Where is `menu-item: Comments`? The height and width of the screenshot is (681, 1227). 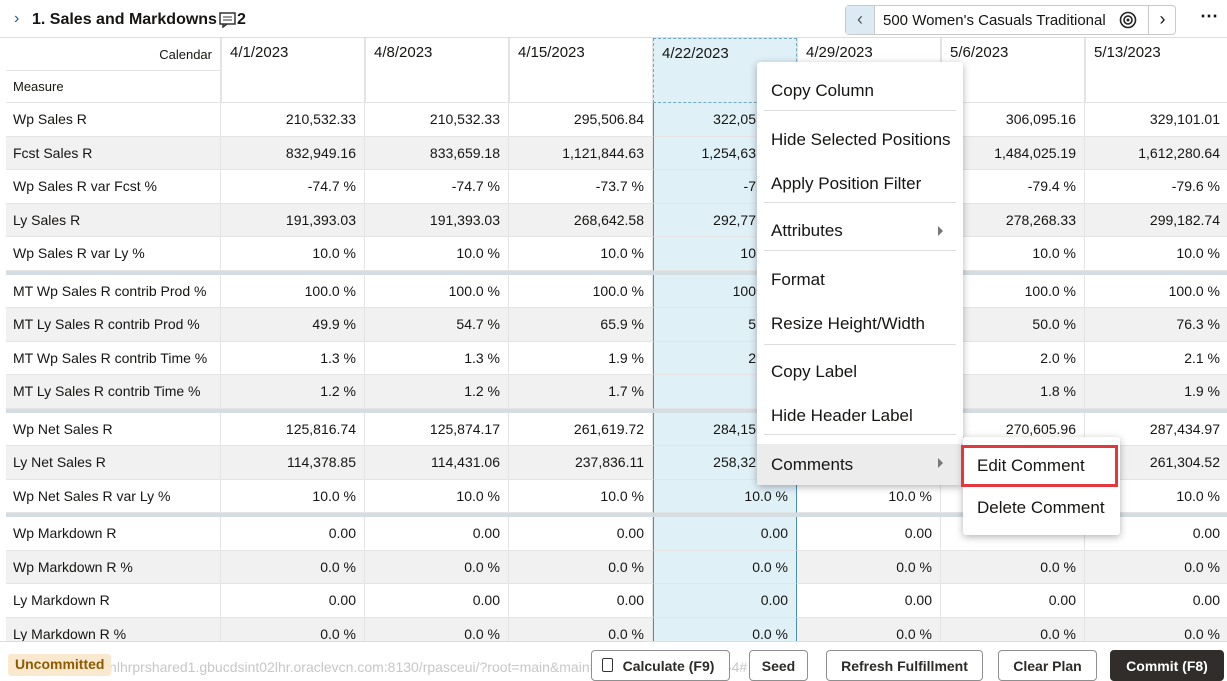 menu-item: Comments is located at coordinates (860, 464).